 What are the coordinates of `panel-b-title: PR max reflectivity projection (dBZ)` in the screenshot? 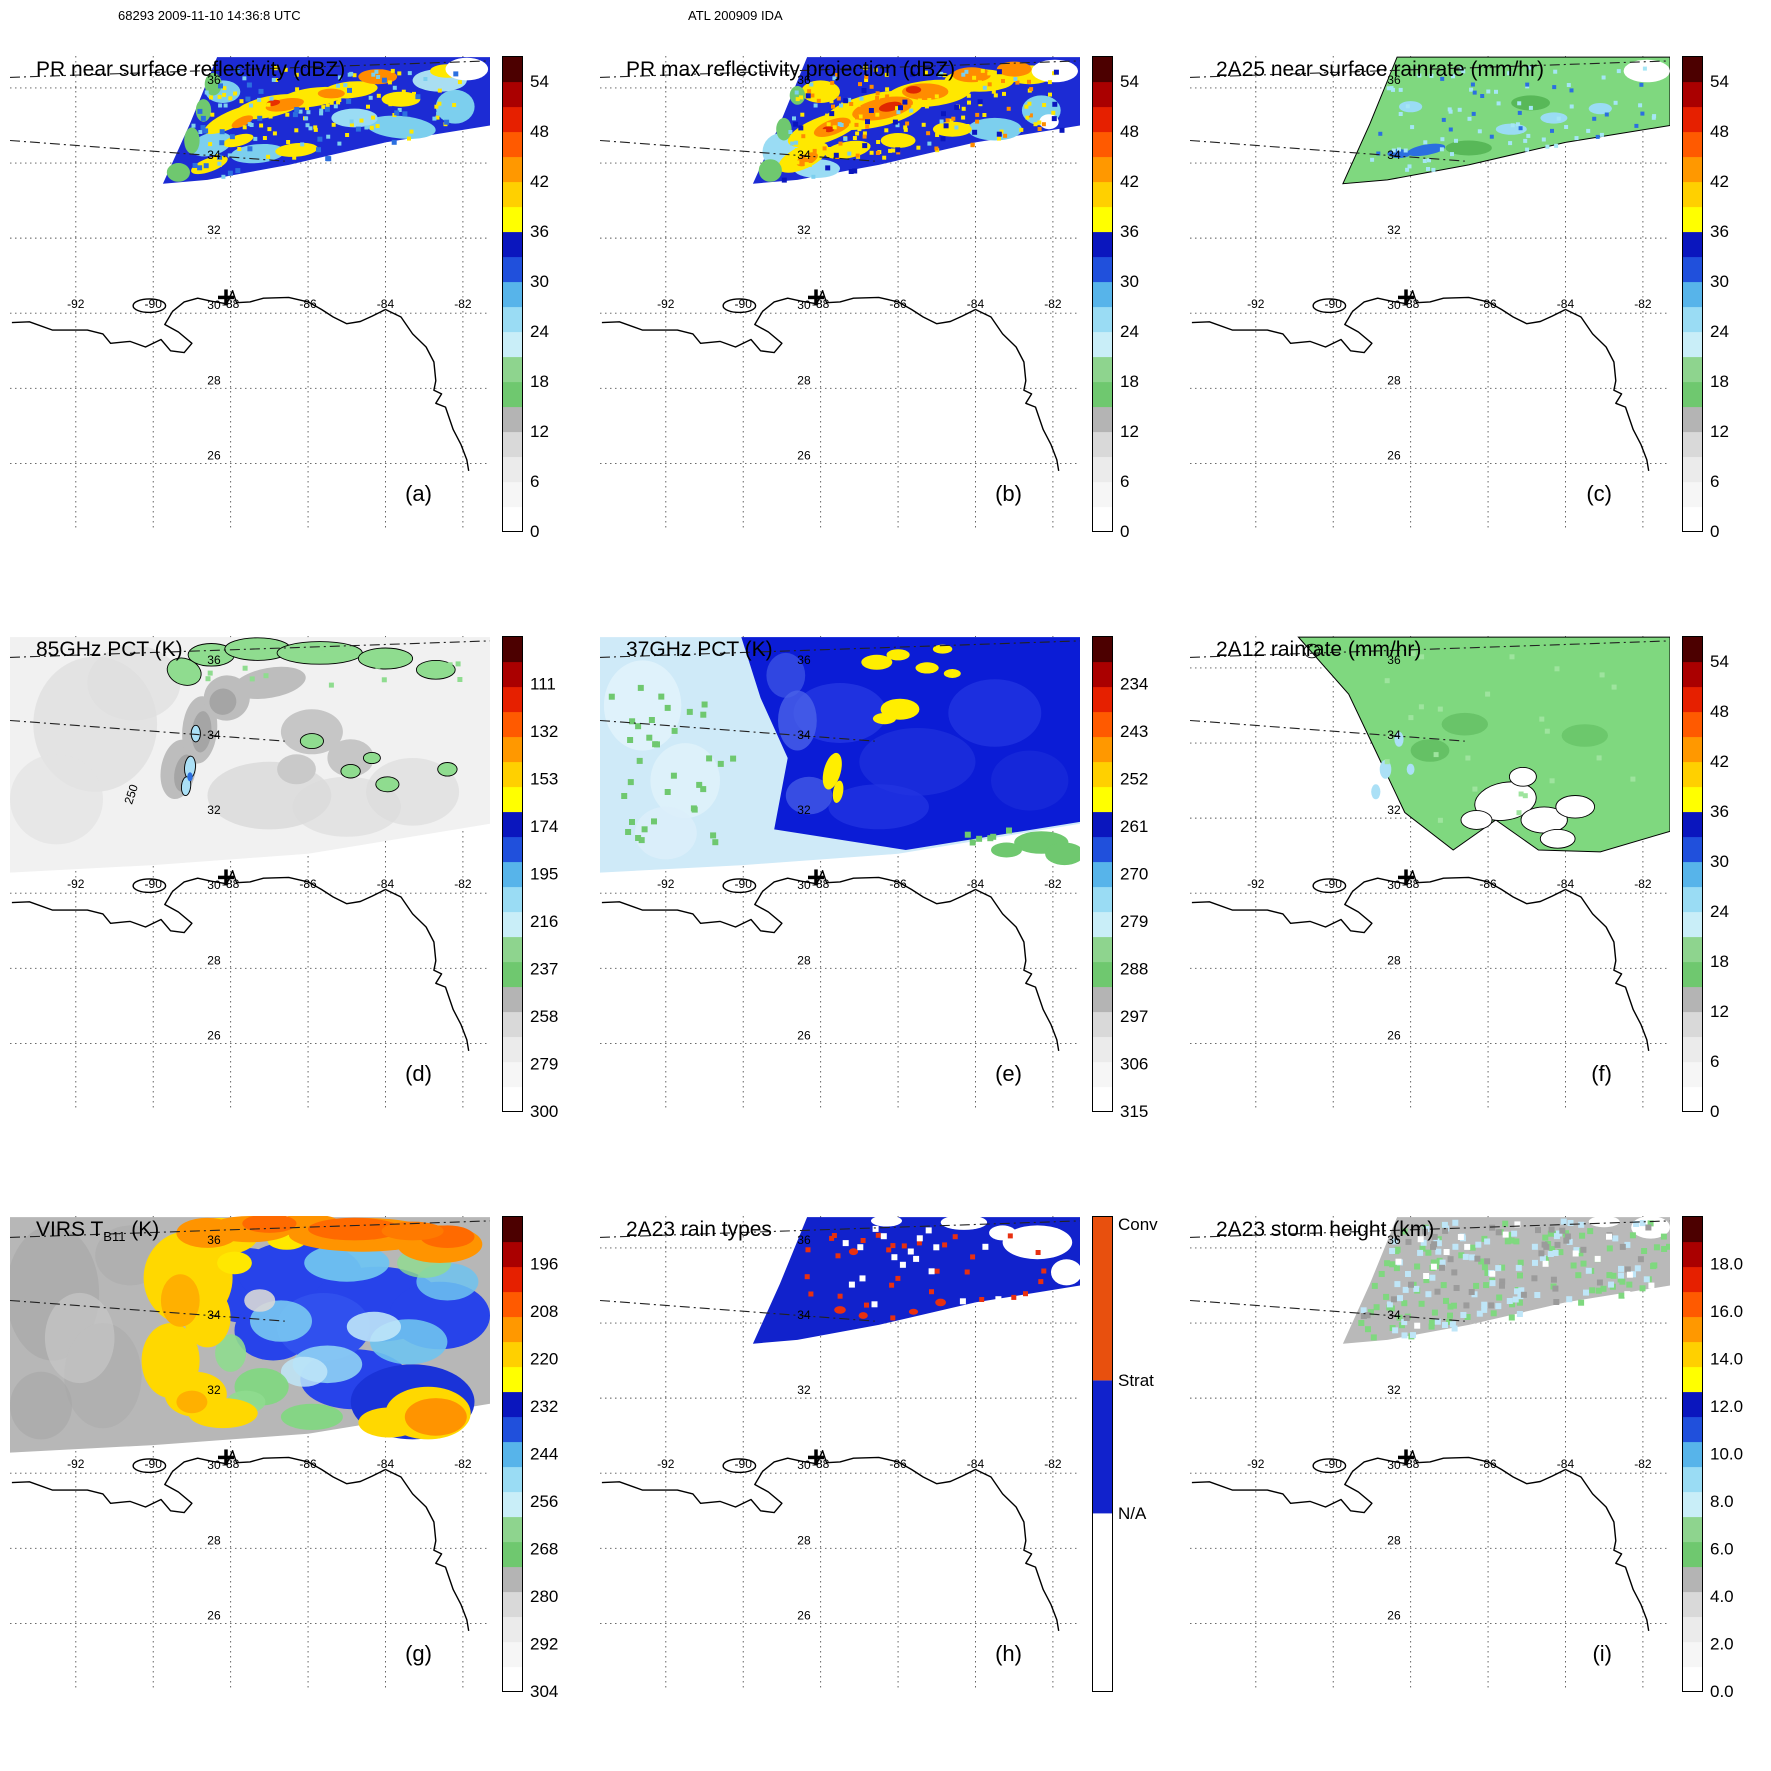 It's located at (791, 69).